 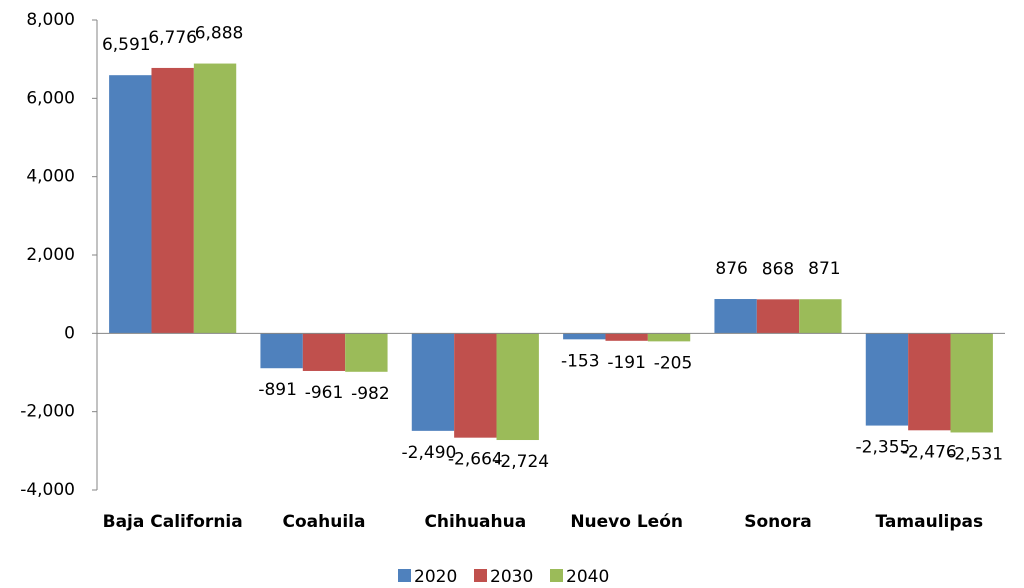 What do you see at coordinates (172, 38) in the screenshot?
I see `data-label: 6,776` at bounding box center [172, 38].